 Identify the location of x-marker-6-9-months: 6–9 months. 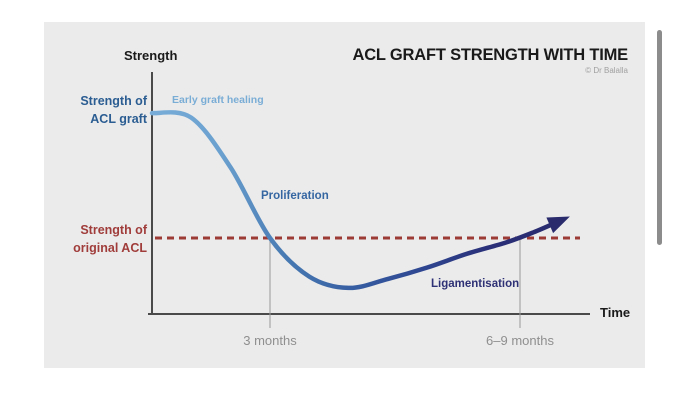
(520, 340).